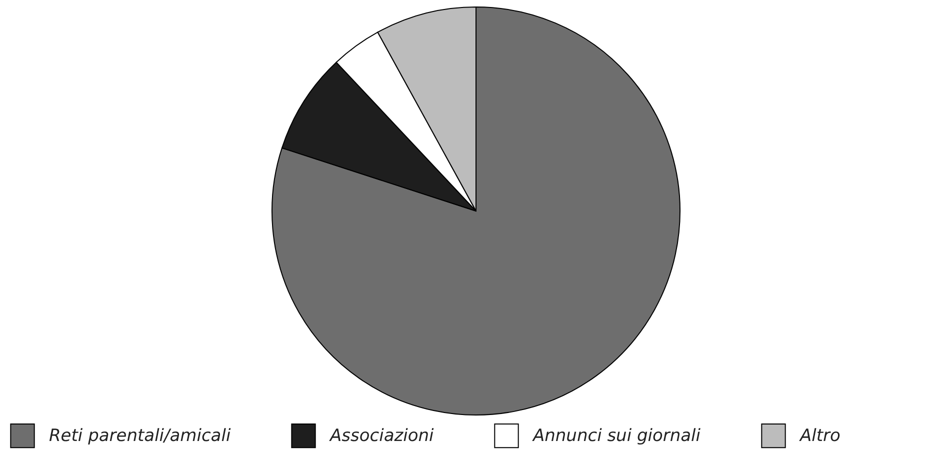  What do you see at coordinates (819, 436) in the screenshot?
I see `legend-label: Altro` at bounding box center [819, 436].